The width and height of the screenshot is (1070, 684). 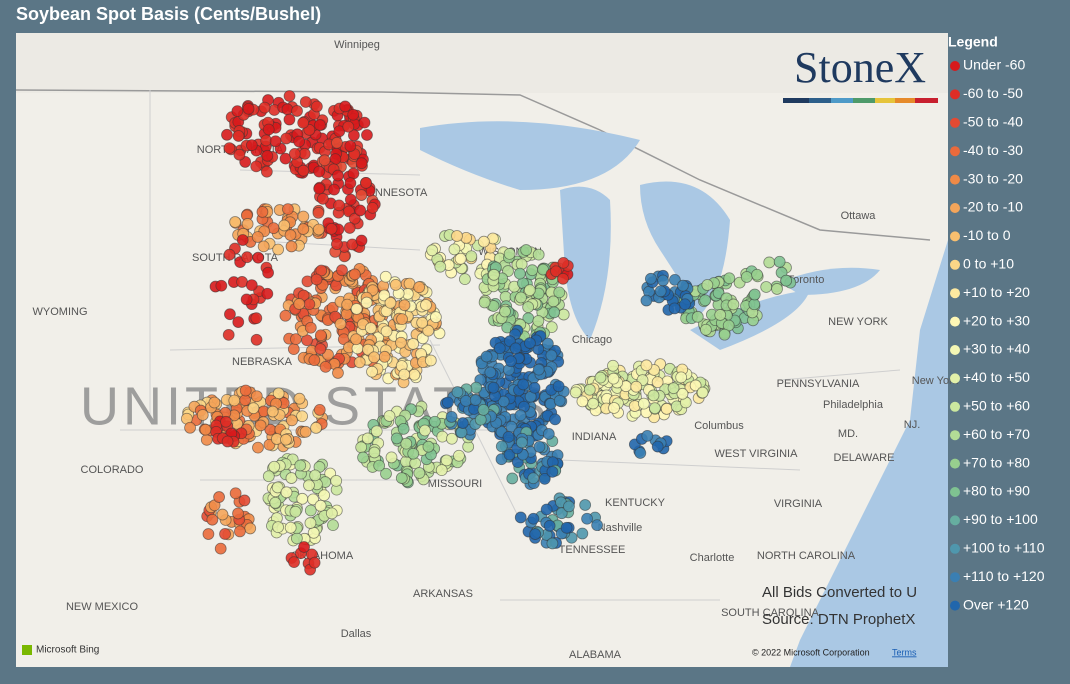 I want to click on bing-icon, so click(x=27, y=650).